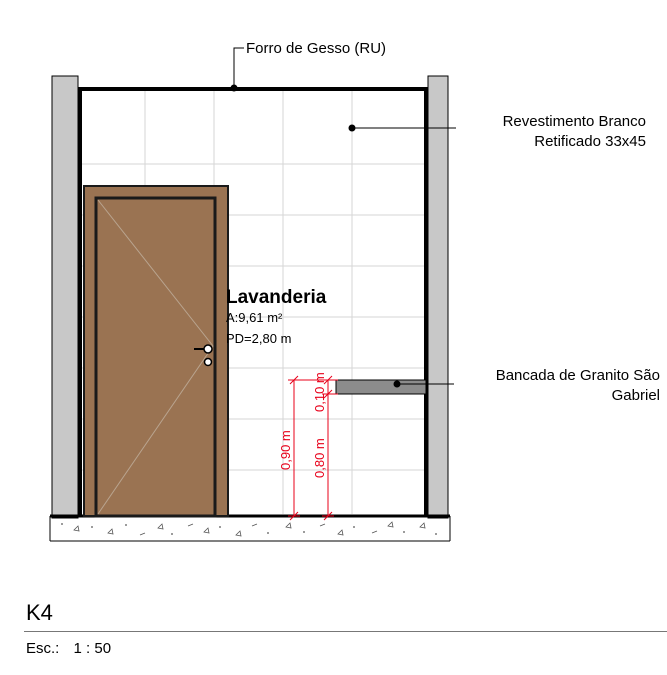 This screenshot has height=675, width=667. I want to click on room-area: A:9,61 m², so click(254, 317).